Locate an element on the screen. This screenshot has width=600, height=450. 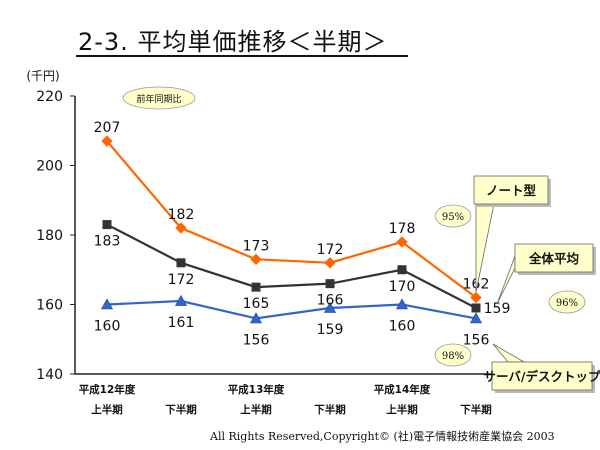
y-tick-label: 220 is located at coordinates (49, 97).